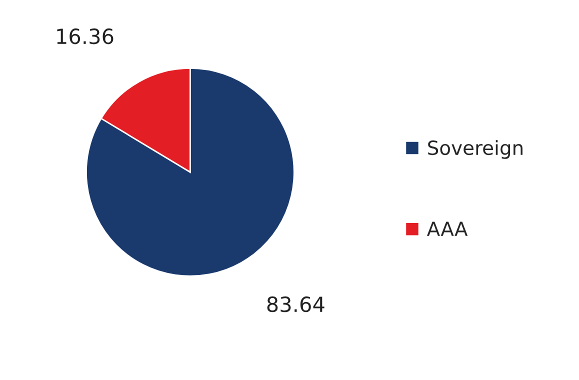 This screenshot has width=579, height=380. Describe the element at coordinates (85, 36) in the screenshot. I see `data-label: 16.36` at that location.